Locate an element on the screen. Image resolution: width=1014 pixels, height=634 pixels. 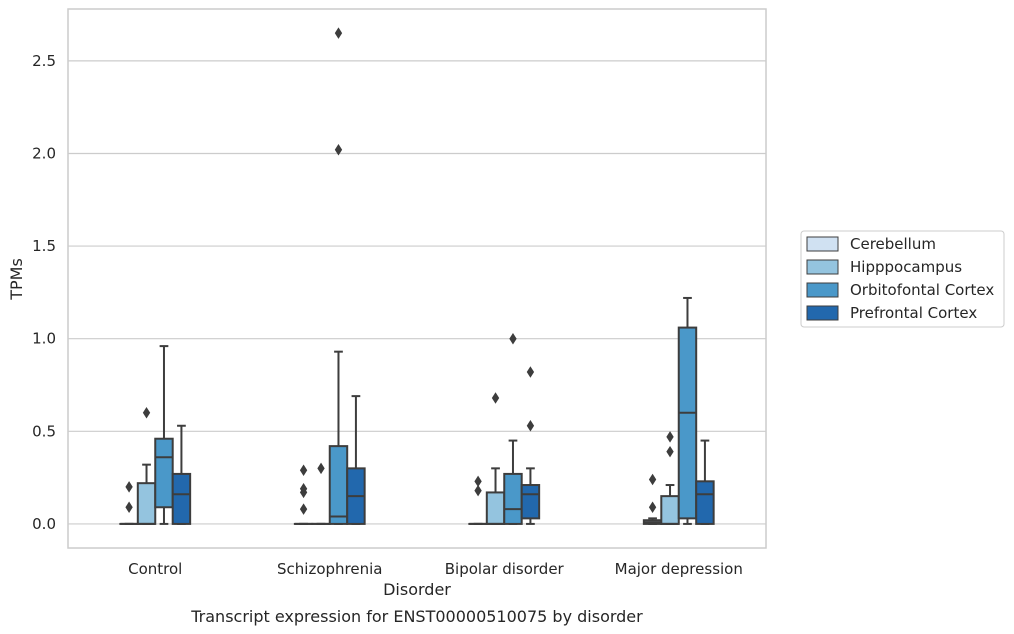
x-tick-label: Bipolar disorder is located at coordinates (505, 569).